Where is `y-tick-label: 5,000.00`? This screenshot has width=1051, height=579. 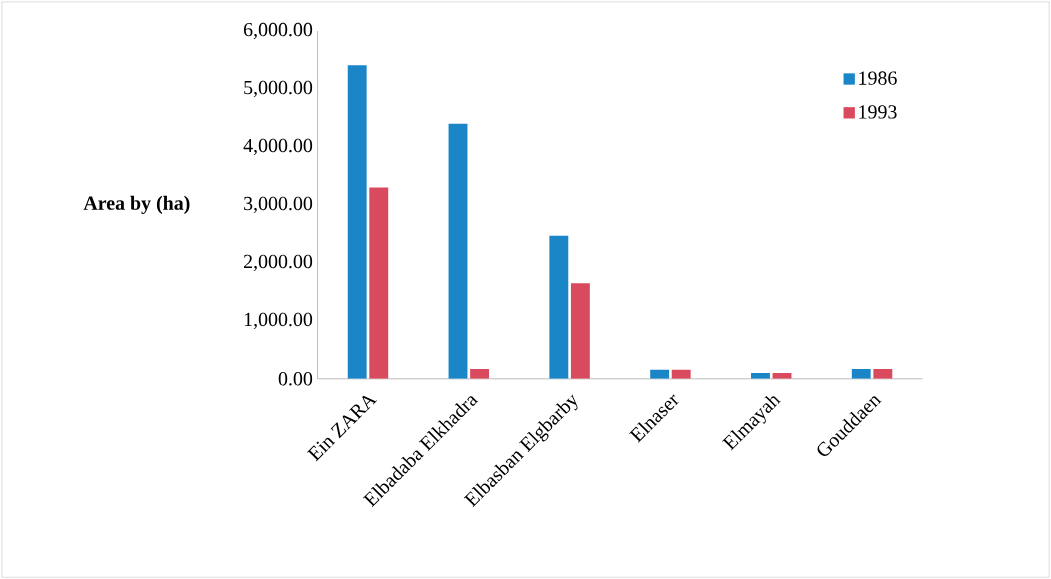 y-tick-label: 5,000.00 is located at coordinates (278, 89).